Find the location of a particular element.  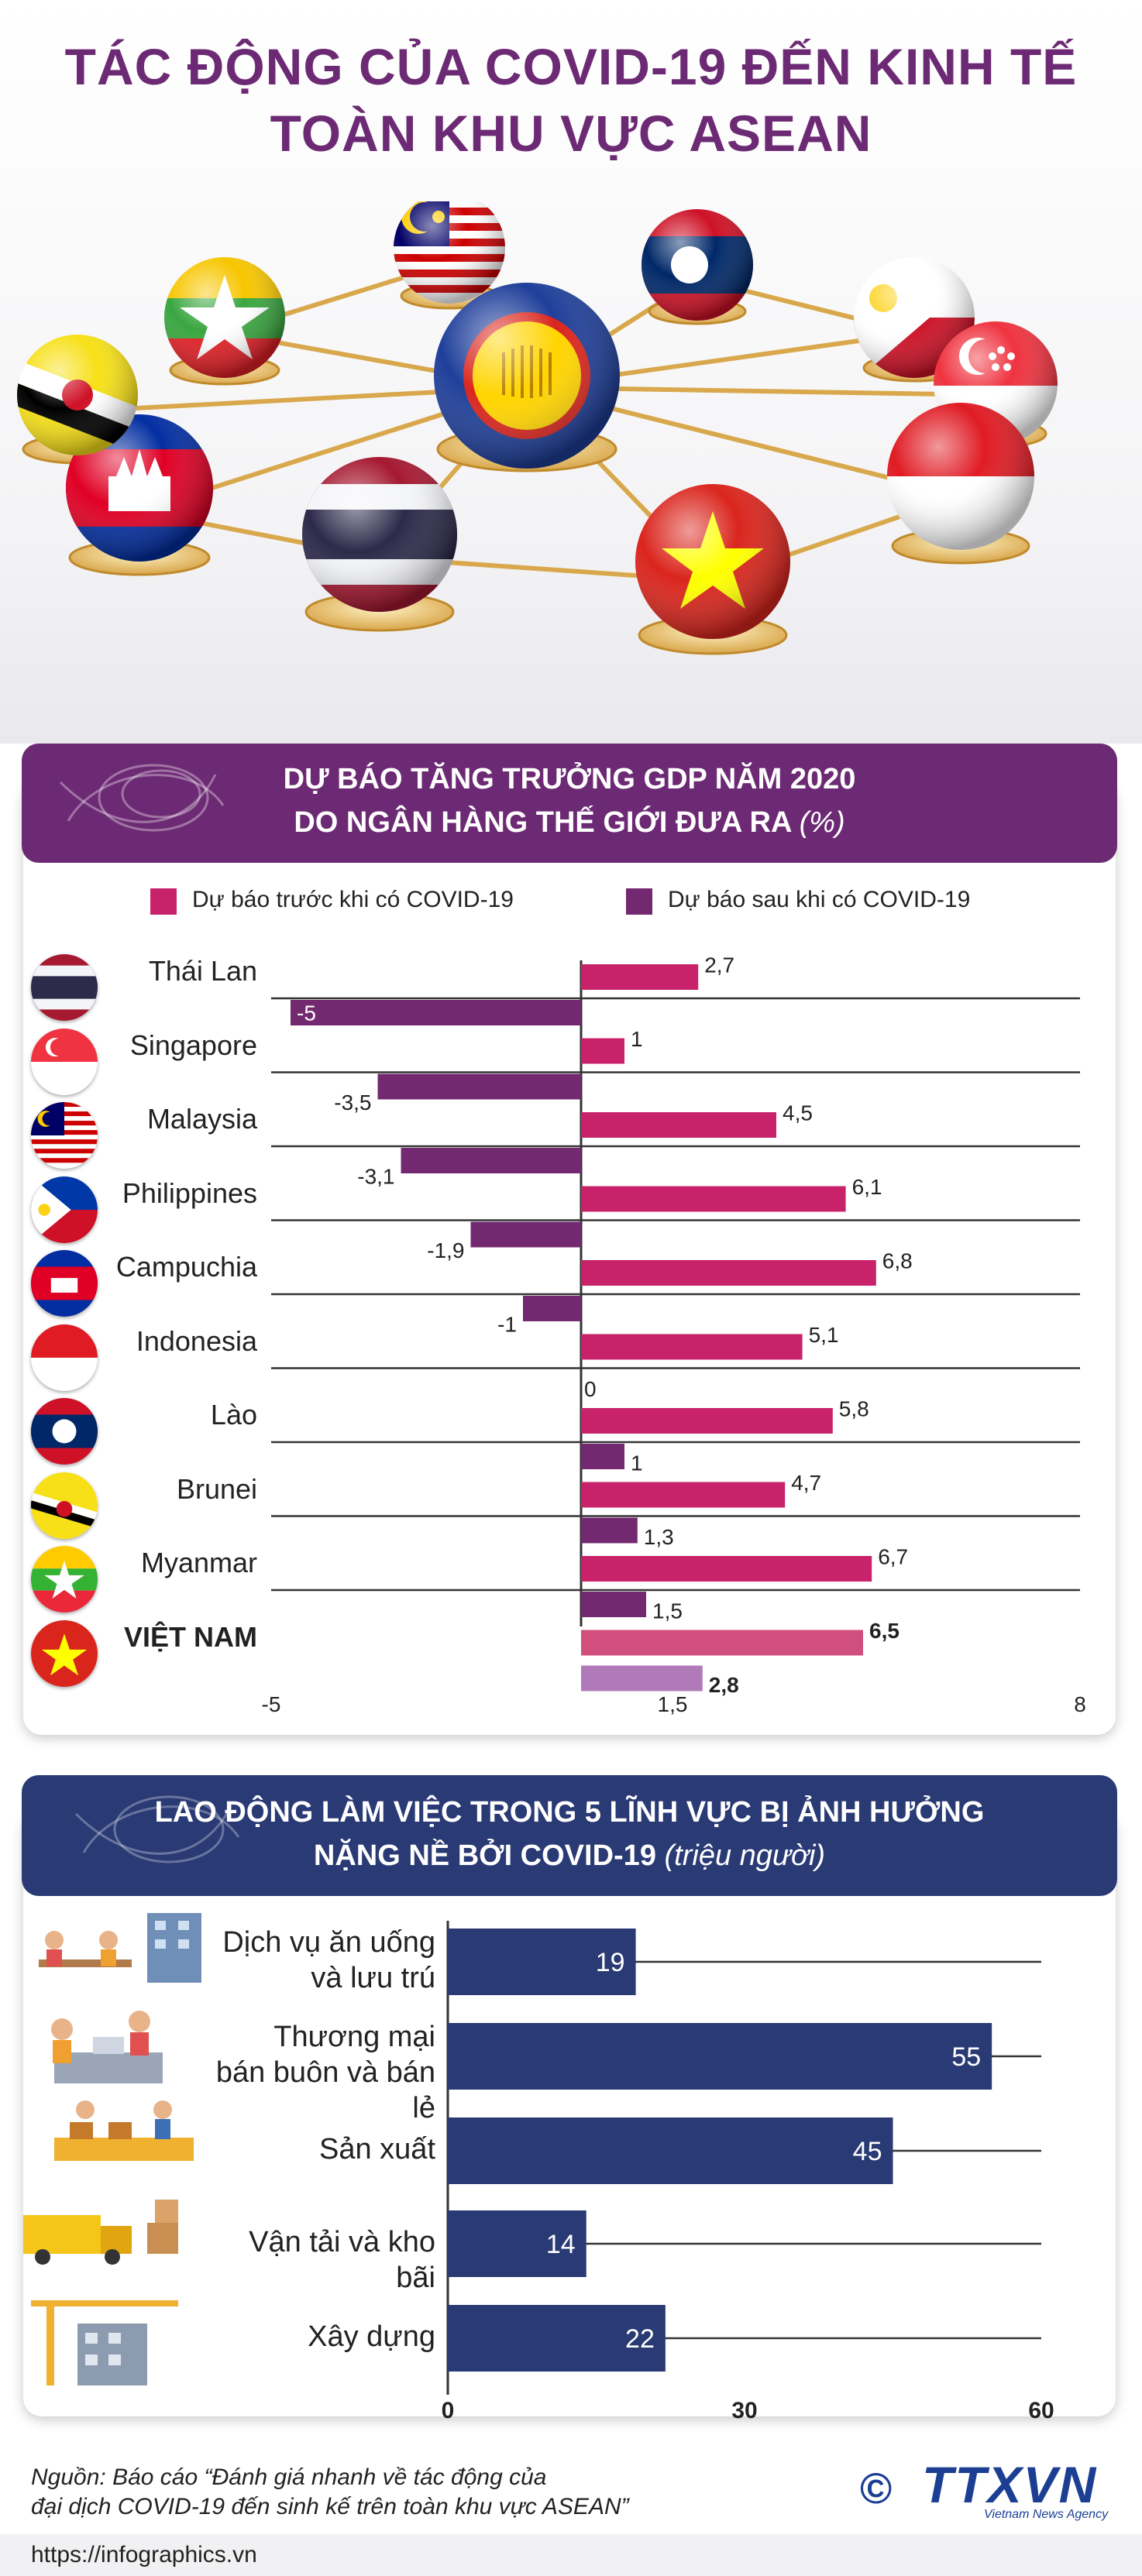

value-label-pre-covid: 6,7 is located at coordinates (893, 1557).